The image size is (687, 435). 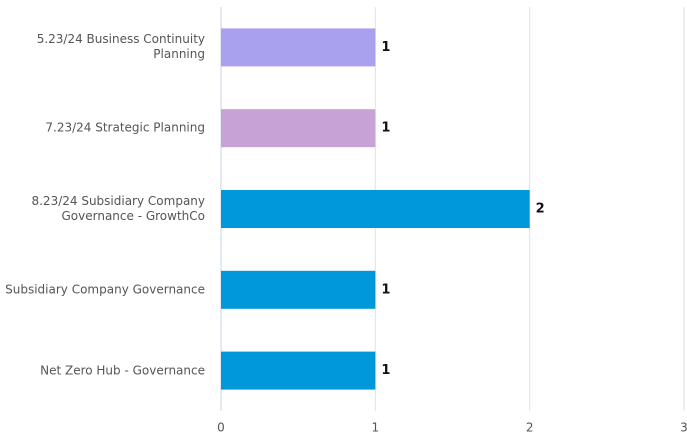 I want to click on value-label: 2, so click(x=540, y=209).